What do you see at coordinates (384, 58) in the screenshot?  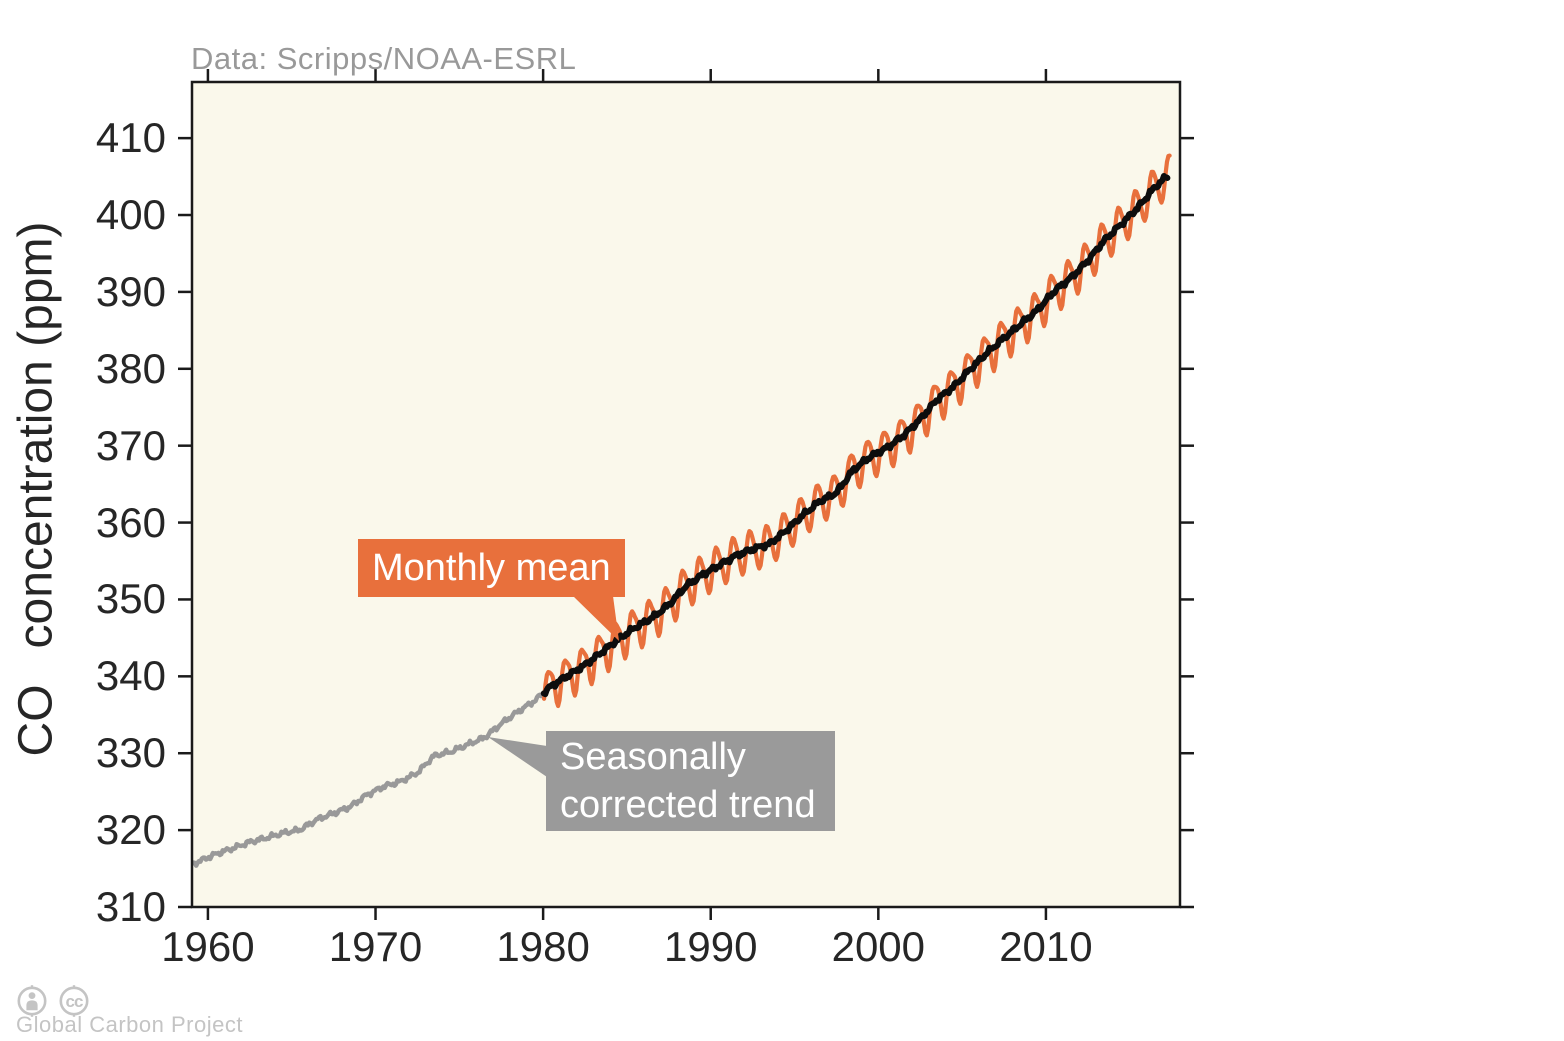 I see `chart-title: Data: Scripps/NOAA-ESRL` at bounding box center [384, 58].